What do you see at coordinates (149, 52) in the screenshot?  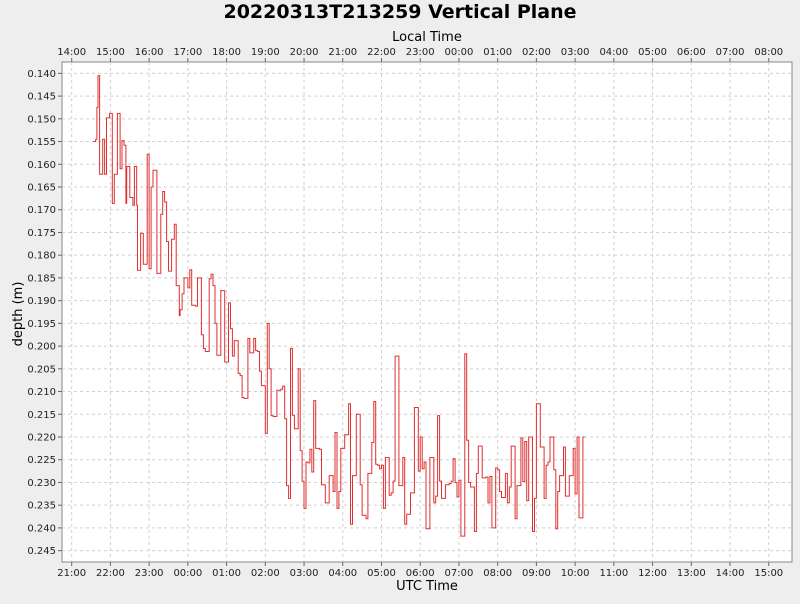 I see `x2-tick-label: 16:00` at bounding box center [149, 52].